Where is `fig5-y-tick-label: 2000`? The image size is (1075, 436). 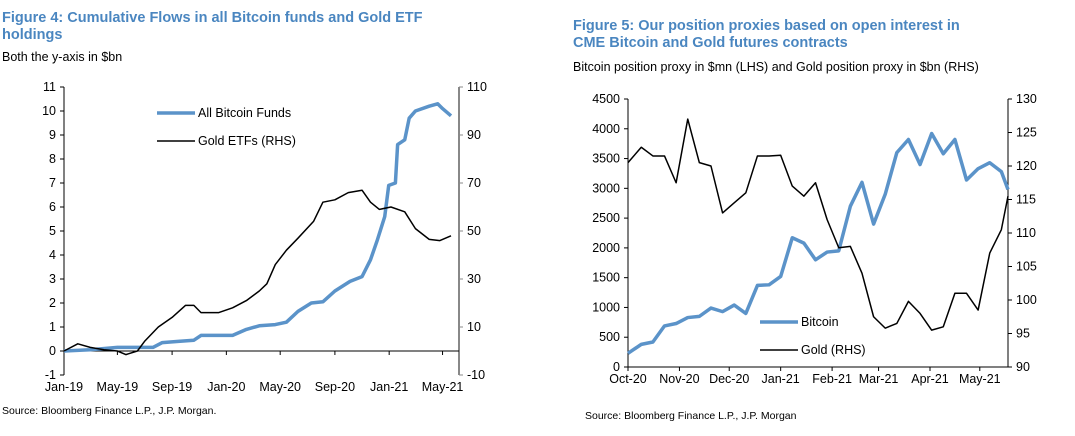
fig5-y-tick-label: 2000 is located at coordinates (606, 248).